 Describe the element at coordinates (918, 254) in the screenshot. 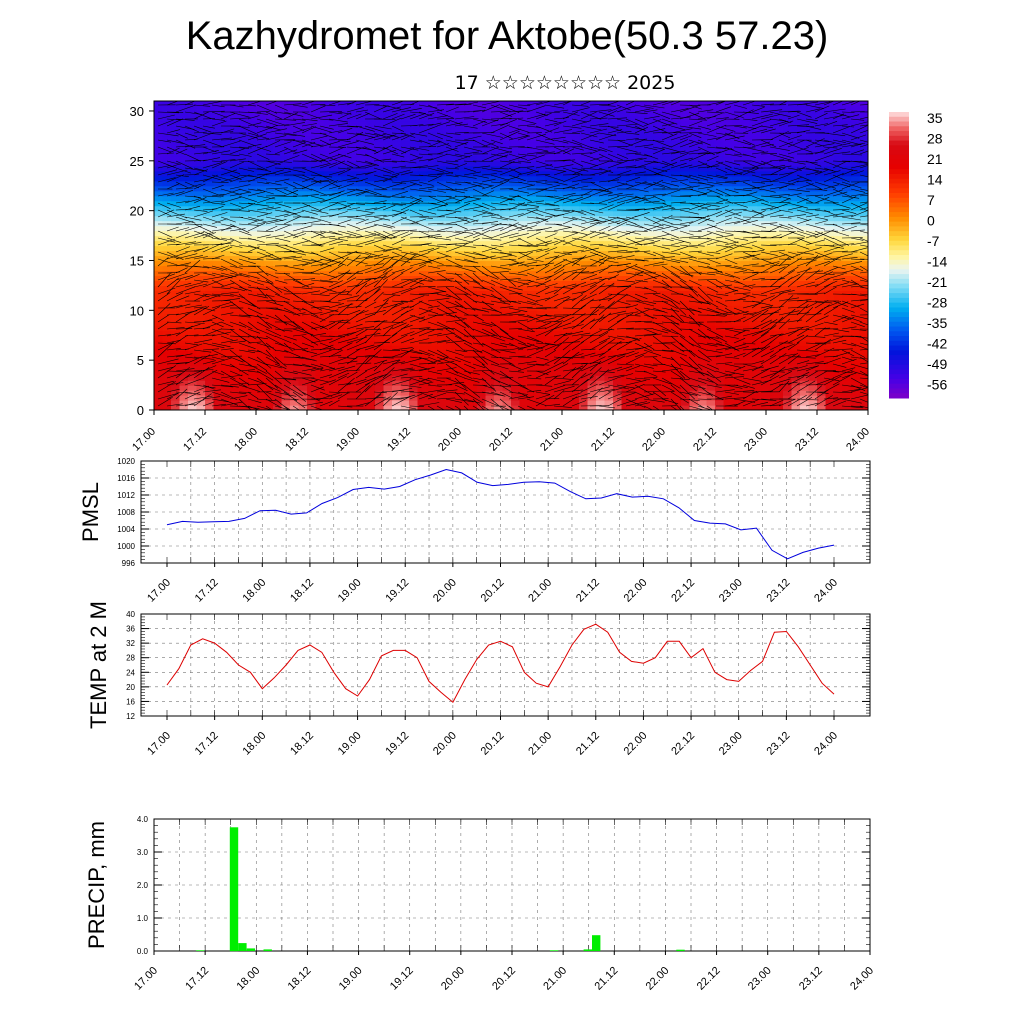

I see `colorbar: 35 28 21 14 7 0 -7 -14 -21 -28 -35 -42 -49 -56` at that location.